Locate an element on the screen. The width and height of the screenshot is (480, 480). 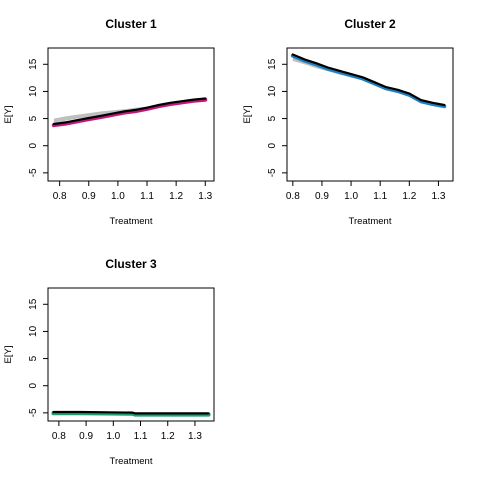
panel-3-y-tick-label: 5 is located at coordinates (33, 358).